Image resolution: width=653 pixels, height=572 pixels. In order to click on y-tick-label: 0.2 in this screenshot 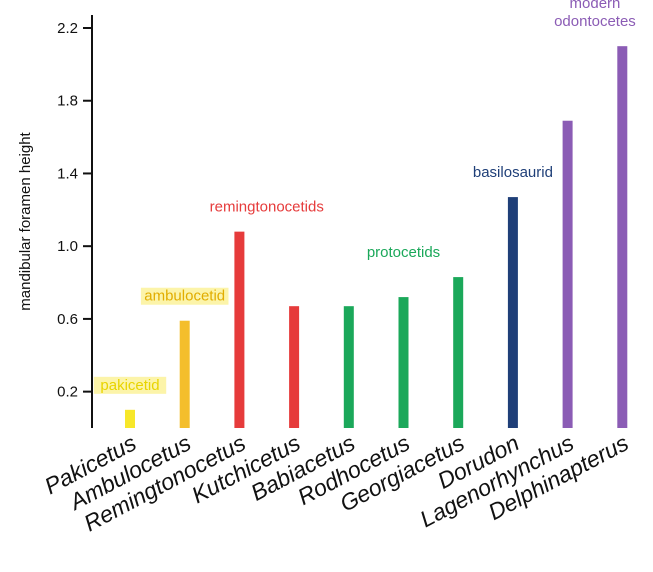, I will do `click(67, 392)`.